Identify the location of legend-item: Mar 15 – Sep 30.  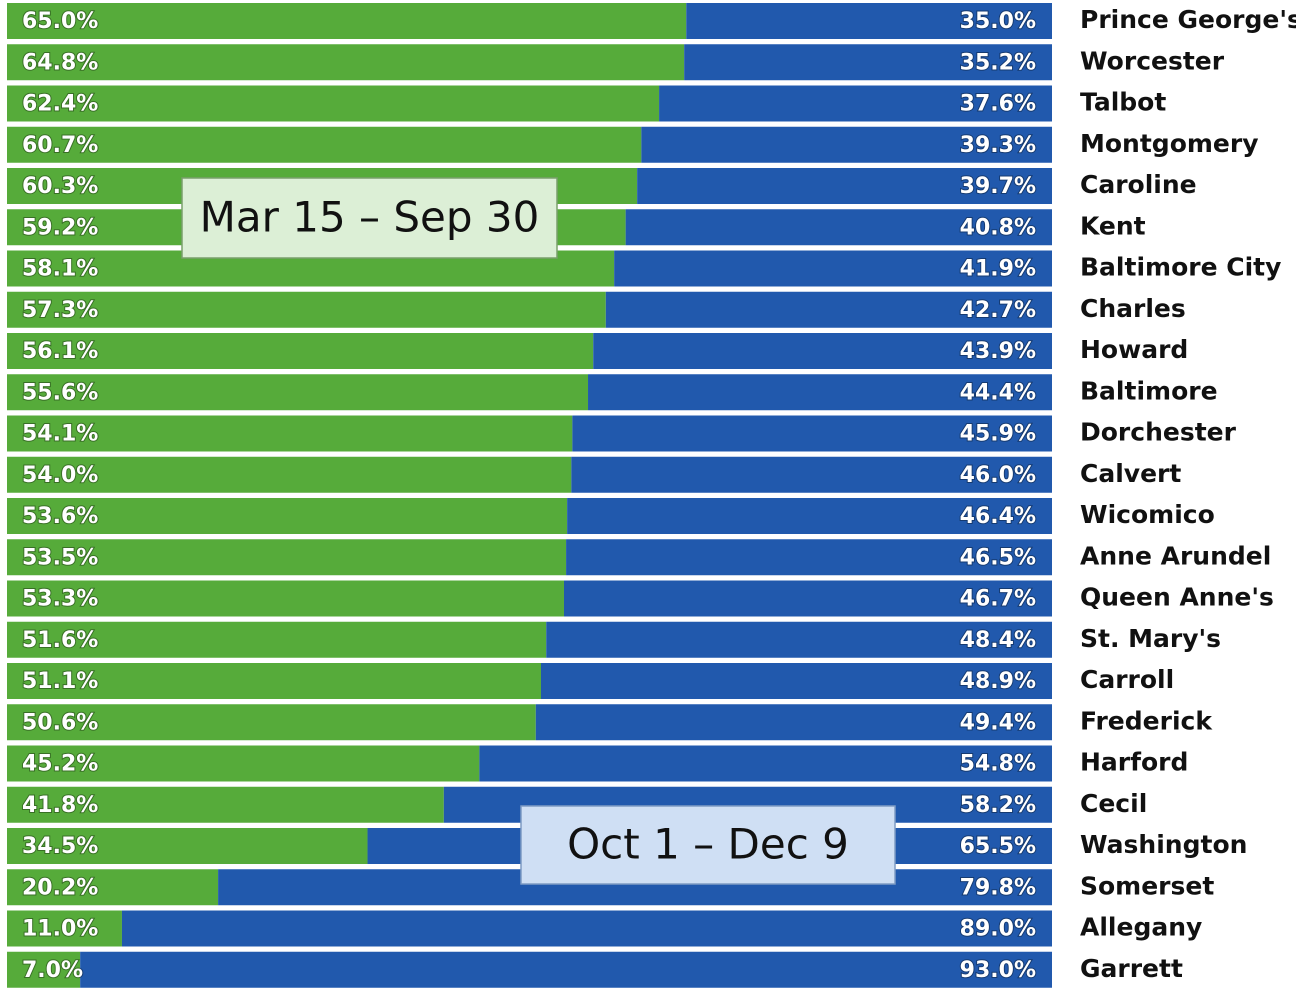
(369, 218).